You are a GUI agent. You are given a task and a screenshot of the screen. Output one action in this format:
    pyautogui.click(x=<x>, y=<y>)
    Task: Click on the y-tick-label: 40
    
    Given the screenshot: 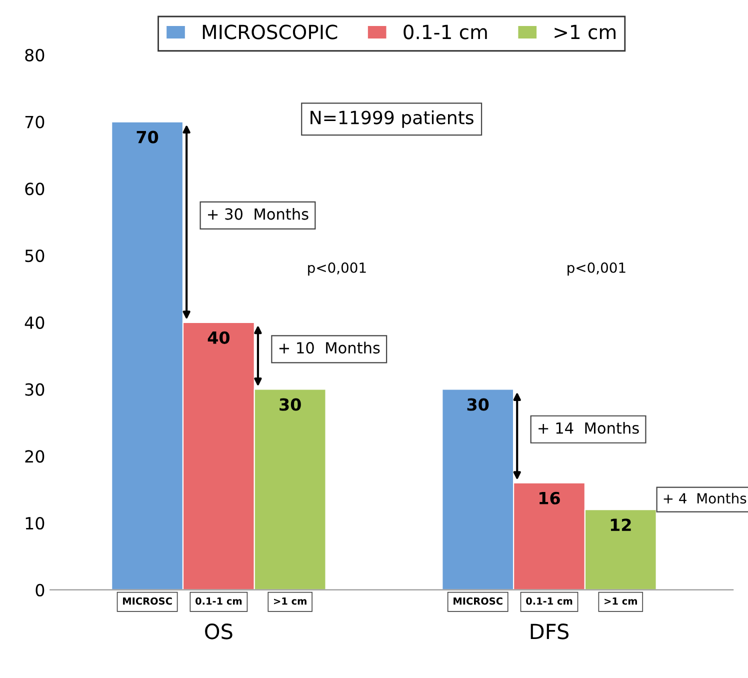 What is the action you would take?
    pyautogui.click(x=34, y=322)
    